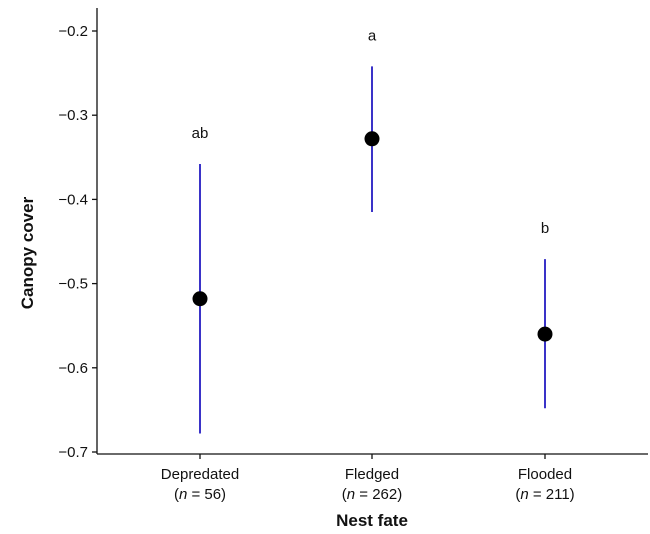 This screenshot has width=650, height=534. I want to click on x-axis-title: Nest fate, so click(372, 520).